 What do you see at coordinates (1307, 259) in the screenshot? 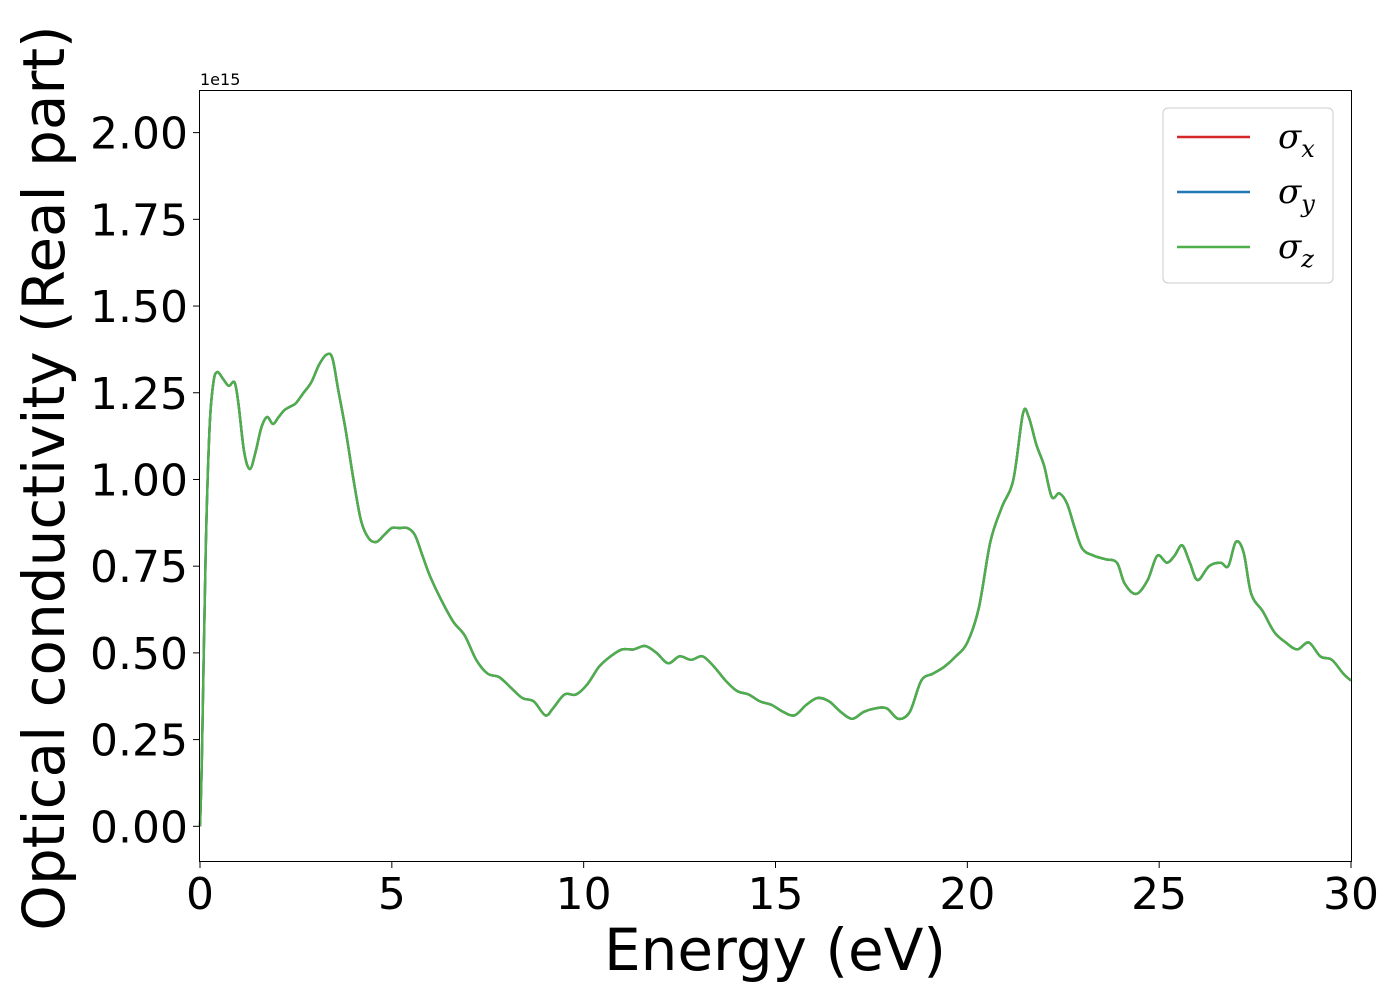
I see `legend-subscript: z` at bounding box center [1307, 259].